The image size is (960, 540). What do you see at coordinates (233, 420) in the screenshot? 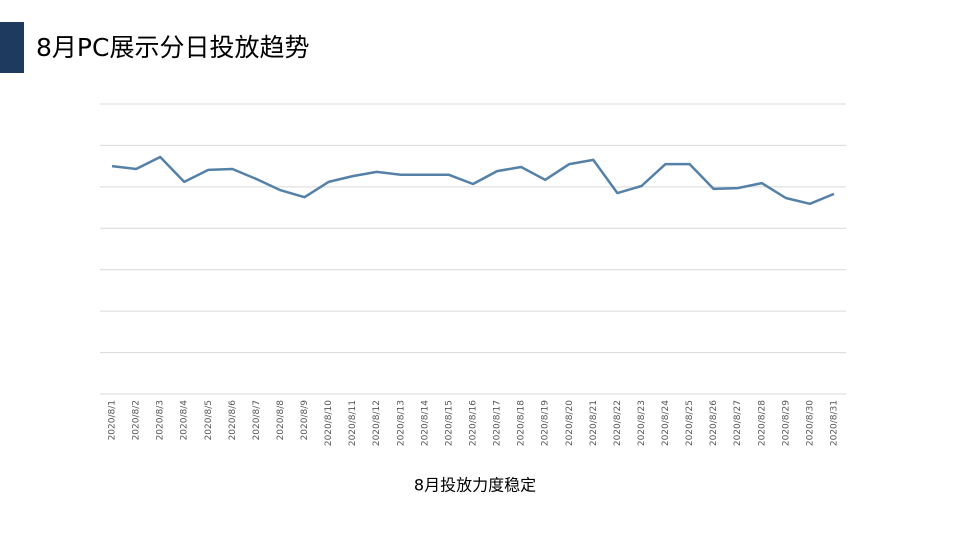
I see `x-tick-label: 2020/8/6` at bounding box center [233, 420].